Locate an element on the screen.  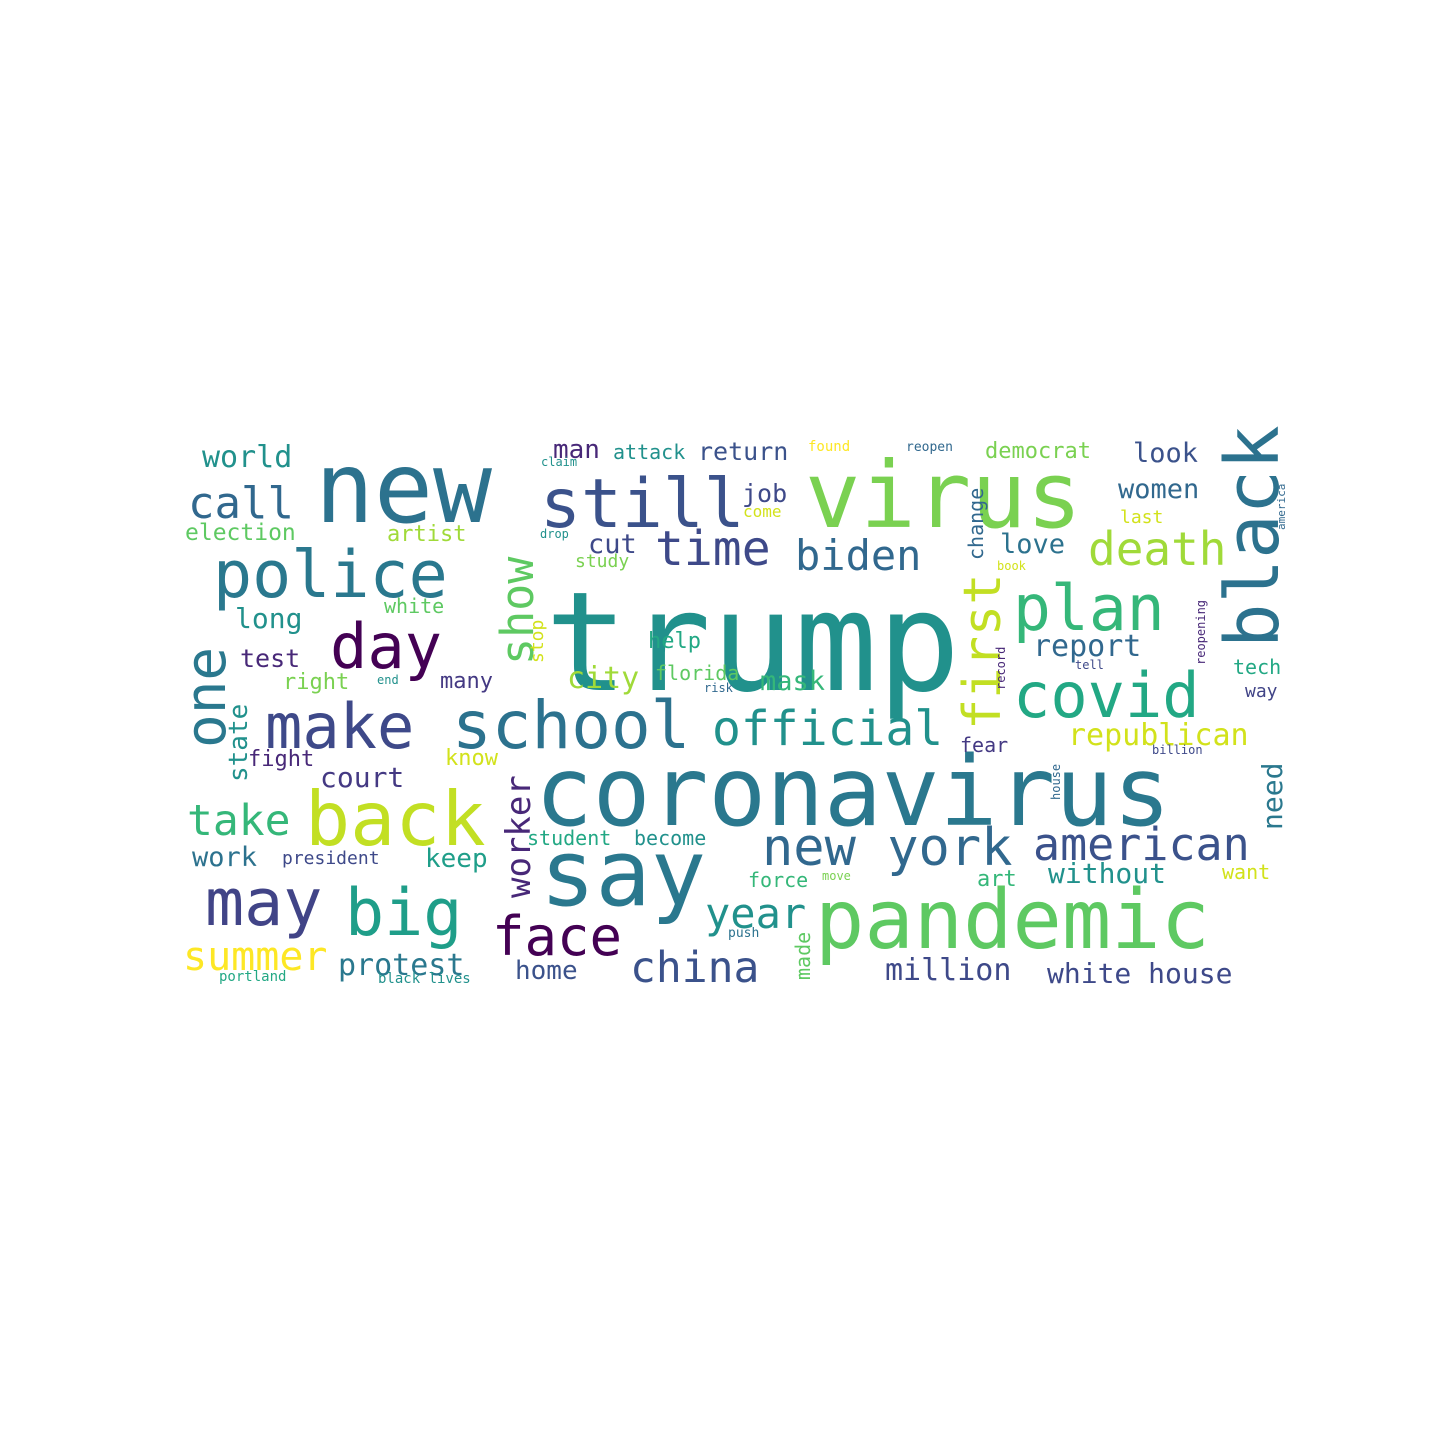
cloud-word-keep: keep is located at coordinates (456, 859).